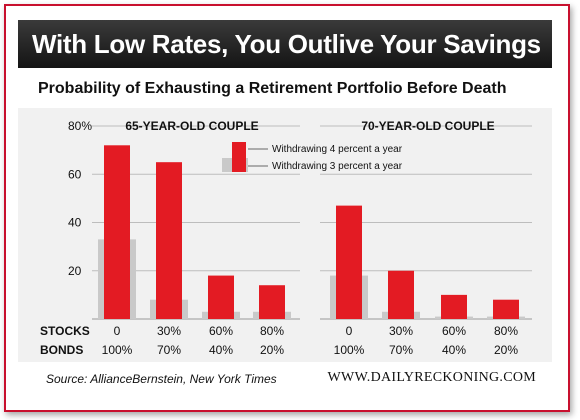  I want to click on legend-label-withdraw4: Withdrawing 4 percent a year, so click(337, 149).